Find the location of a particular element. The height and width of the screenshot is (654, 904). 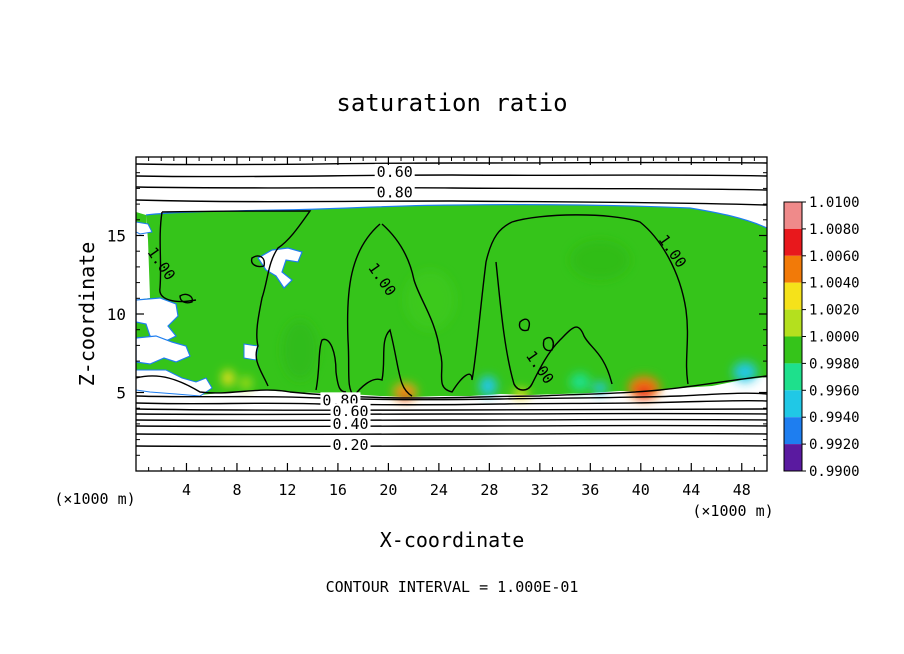

coldspot-x27 is located at coordinates (488, 386).